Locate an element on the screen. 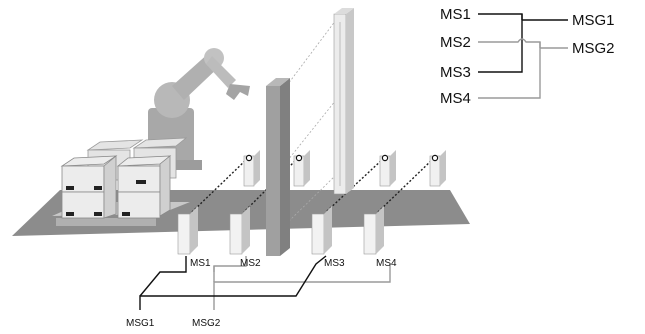 Image resolution: width=645 pixels, height=334 pixels. robot-arm is located at coordinates (195, 109).